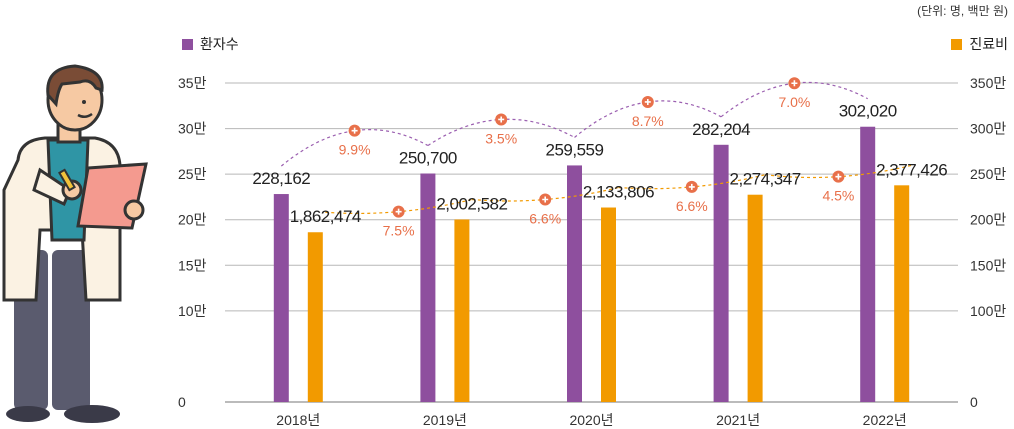 Image resolution: width=1014 pixels, height=429 pixels. I want to click on growth-label: 4.5%, so click(838, 196).